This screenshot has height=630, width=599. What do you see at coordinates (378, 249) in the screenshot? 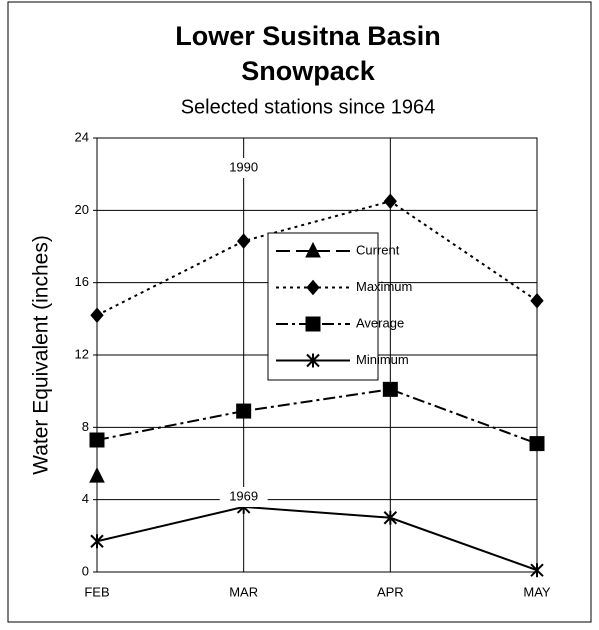
I see `legend-label: Current` at bounding box center [378, 249].